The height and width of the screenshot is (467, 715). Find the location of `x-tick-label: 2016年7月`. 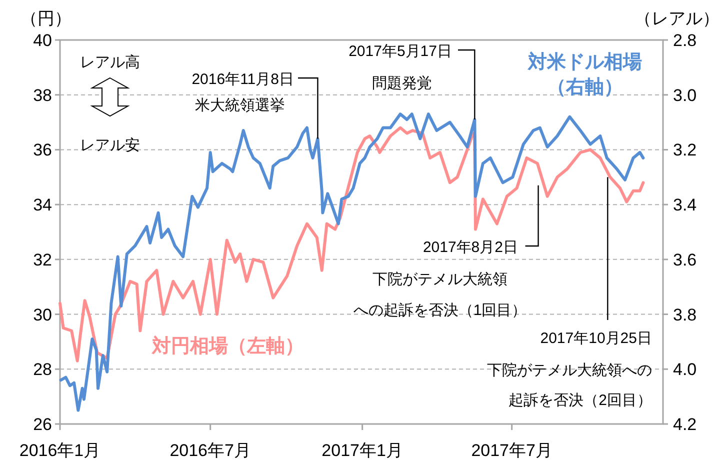

x-tick-label: 2016年7月 is located at coordinates (210, 450).